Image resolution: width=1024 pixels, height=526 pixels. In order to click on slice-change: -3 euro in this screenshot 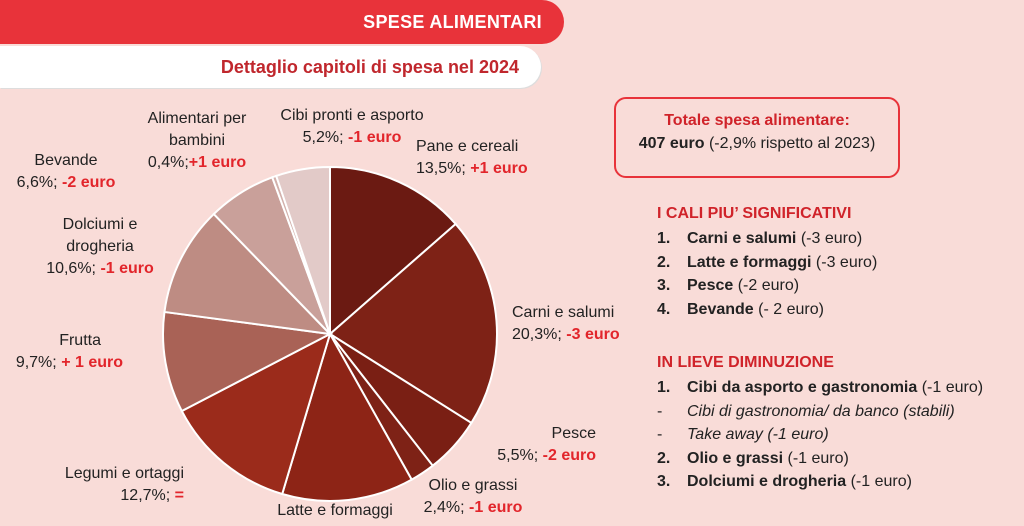, I will do `click(593, 334)`.